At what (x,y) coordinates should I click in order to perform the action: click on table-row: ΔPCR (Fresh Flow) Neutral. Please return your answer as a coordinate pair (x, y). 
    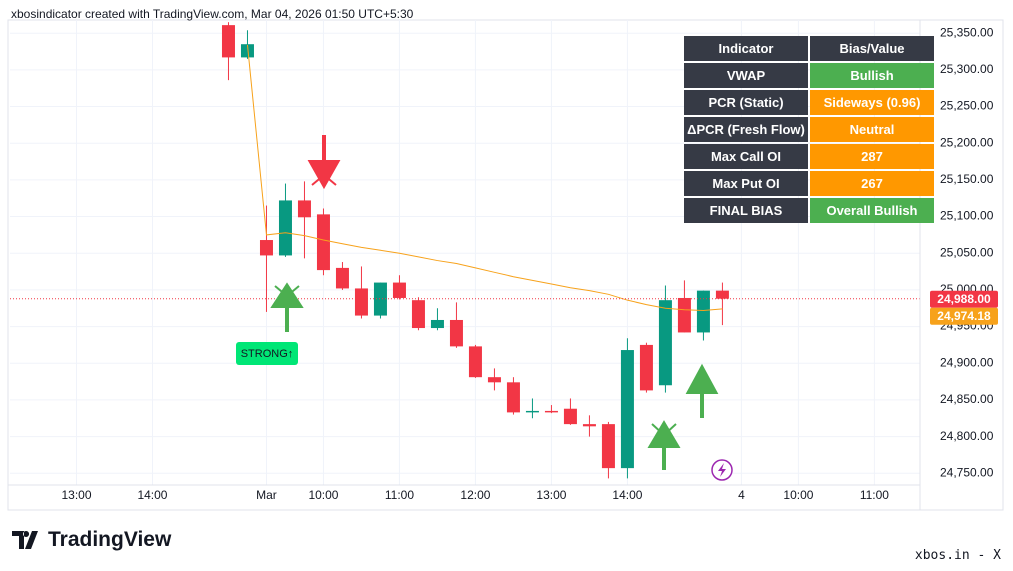
    Looking at the image, I should click on (809, 129).